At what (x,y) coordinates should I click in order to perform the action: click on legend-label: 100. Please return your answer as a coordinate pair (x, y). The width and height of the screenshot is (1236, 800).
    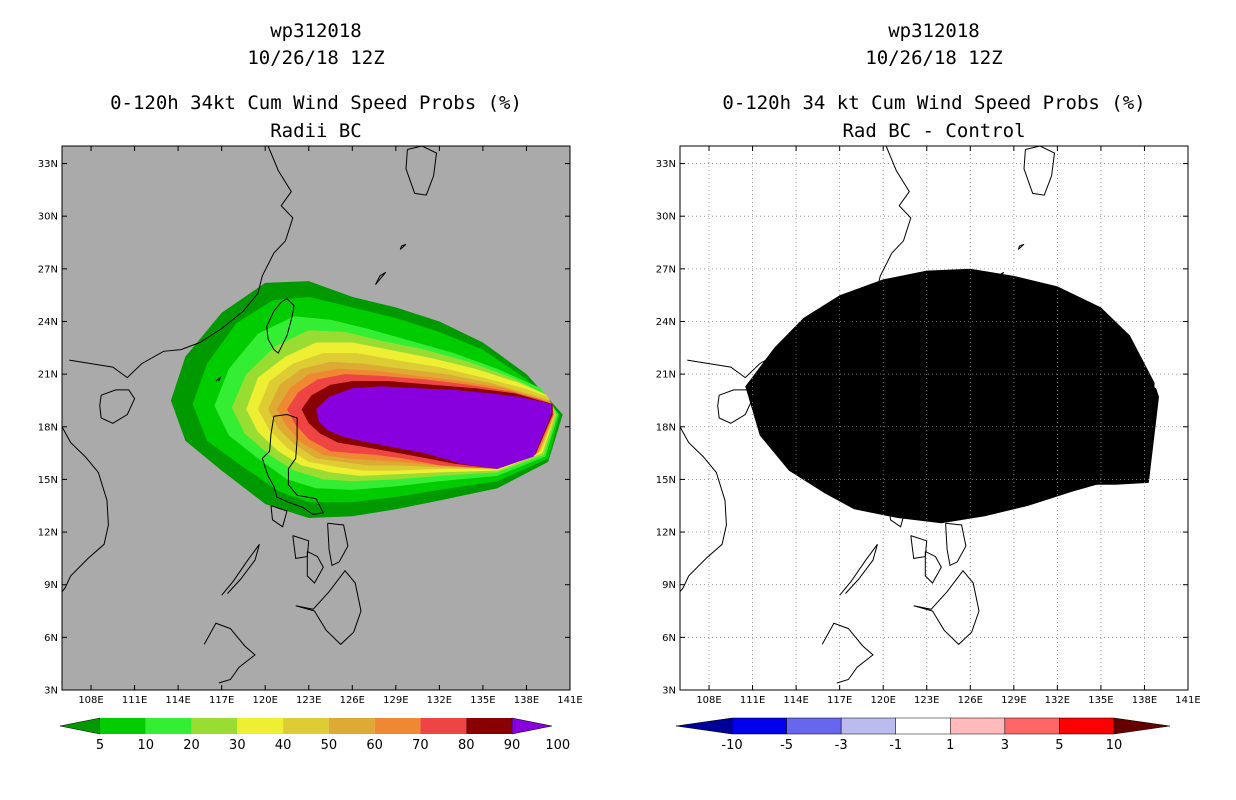
    Looking at the image, I should click on (557, 745).